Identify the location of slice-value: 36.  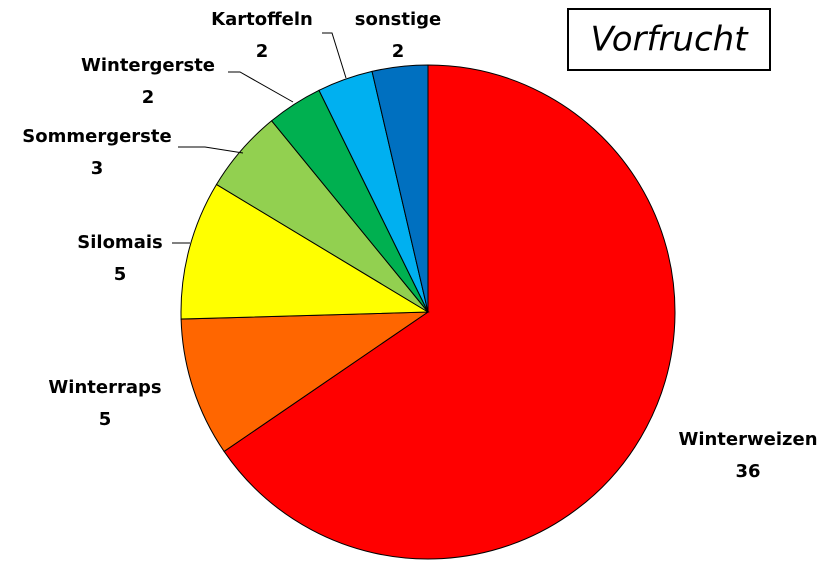
(747, 471).